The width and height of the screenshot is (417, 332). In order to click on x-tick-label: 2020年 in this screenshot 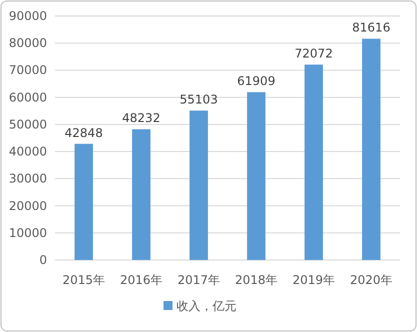, I will do `click(371, 280)`.